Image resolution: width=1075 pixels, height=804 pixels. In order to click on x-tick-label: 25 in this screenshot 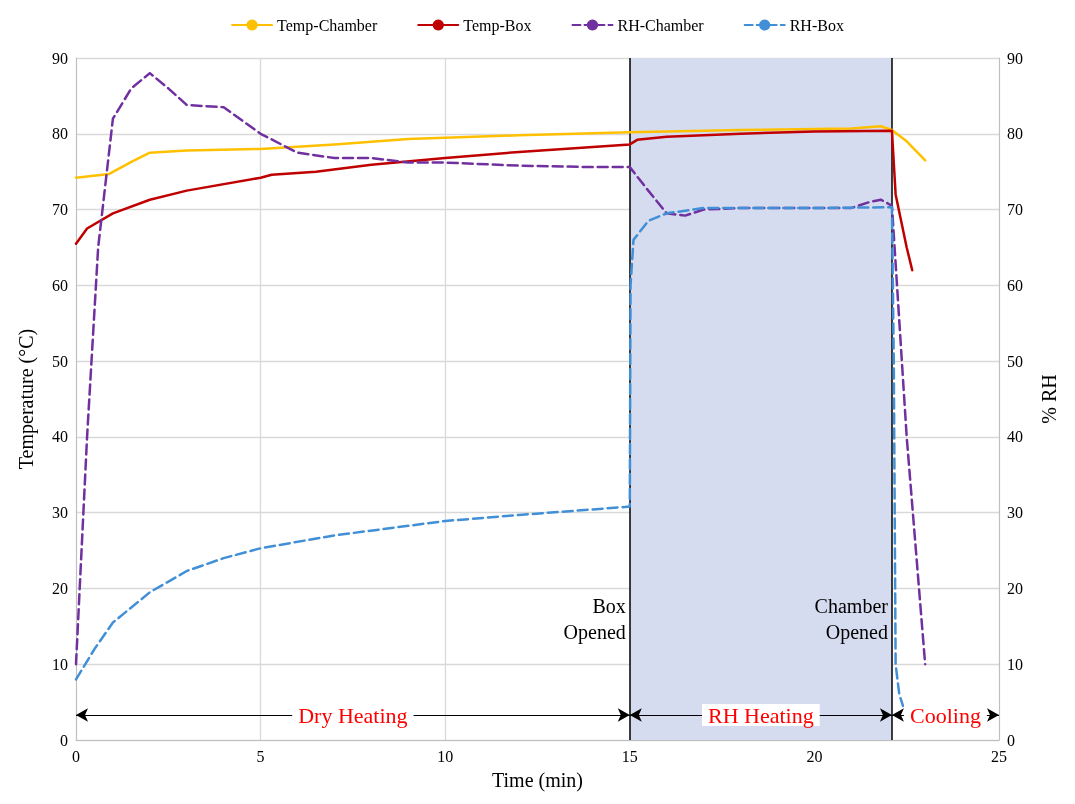, I will do `click(999, 756)`.